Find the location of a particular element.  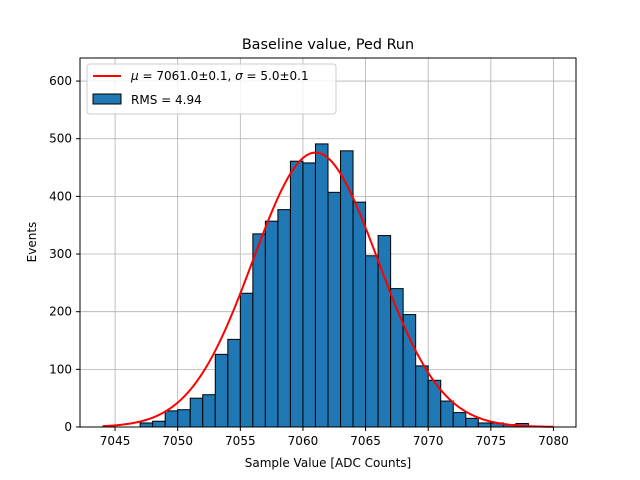

x-tick-label: 7055 is located at coordinates (240, 441).